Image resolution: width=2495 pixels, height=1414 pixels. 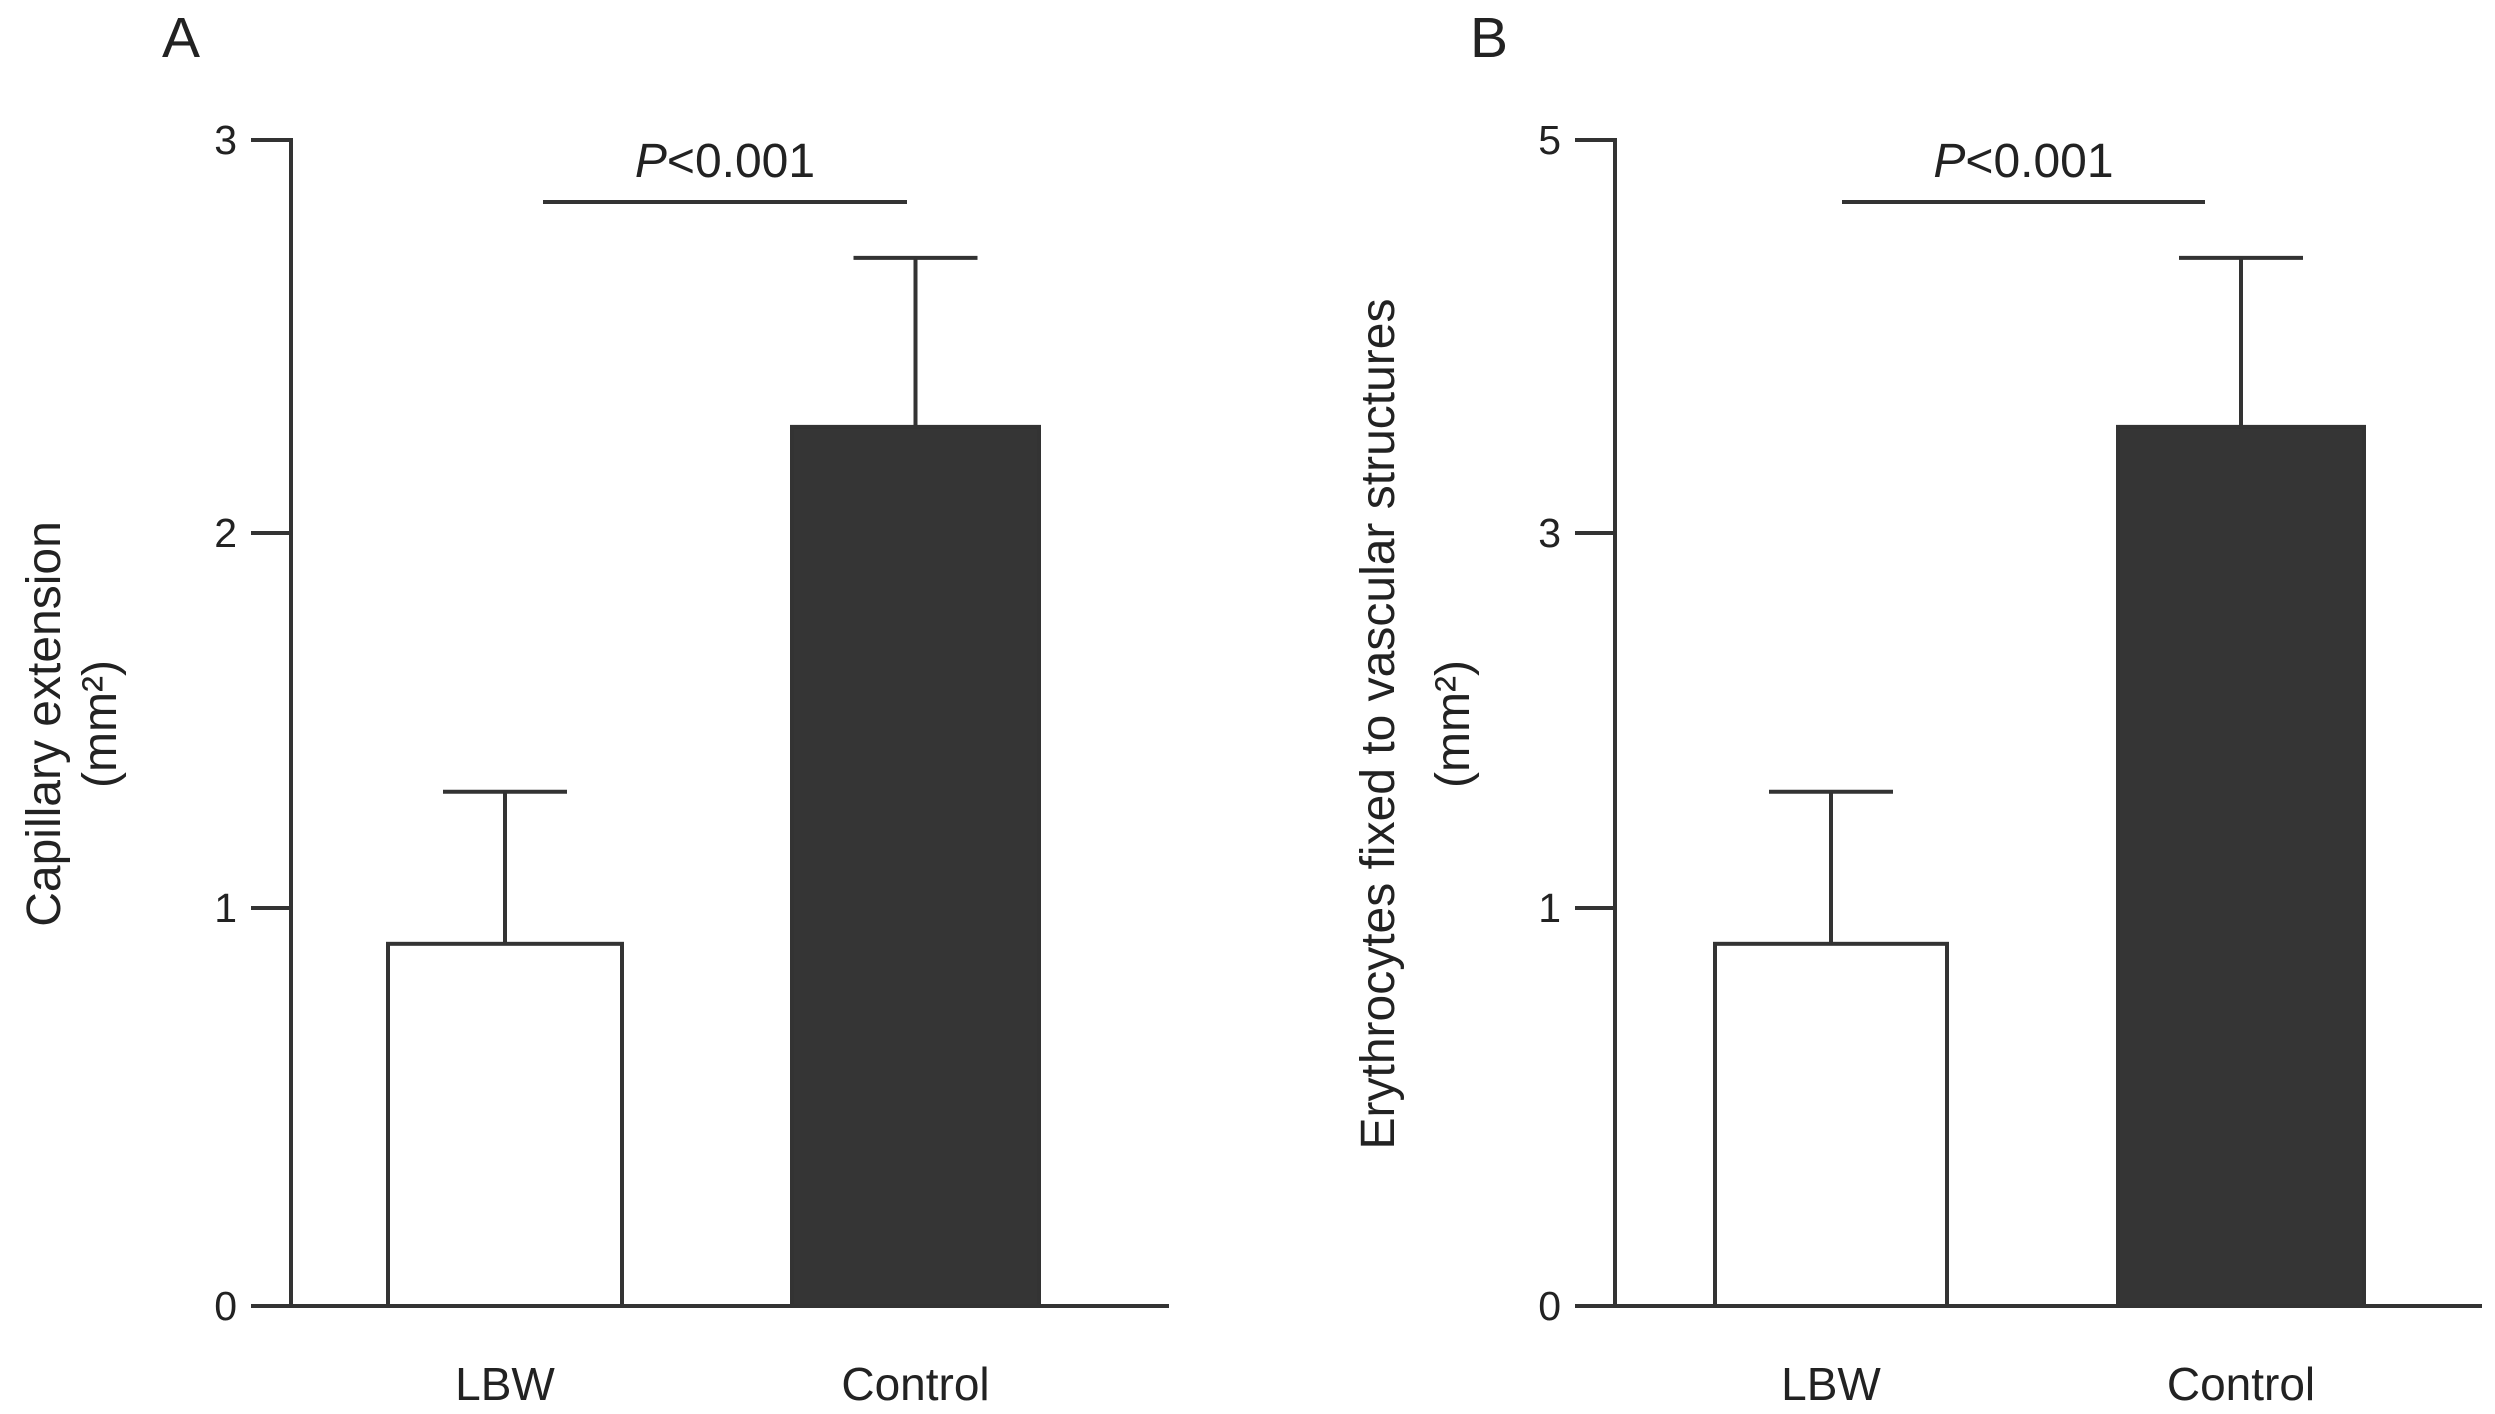 I want to click on y-tick-label: 5, so click(x=1549, y=140).